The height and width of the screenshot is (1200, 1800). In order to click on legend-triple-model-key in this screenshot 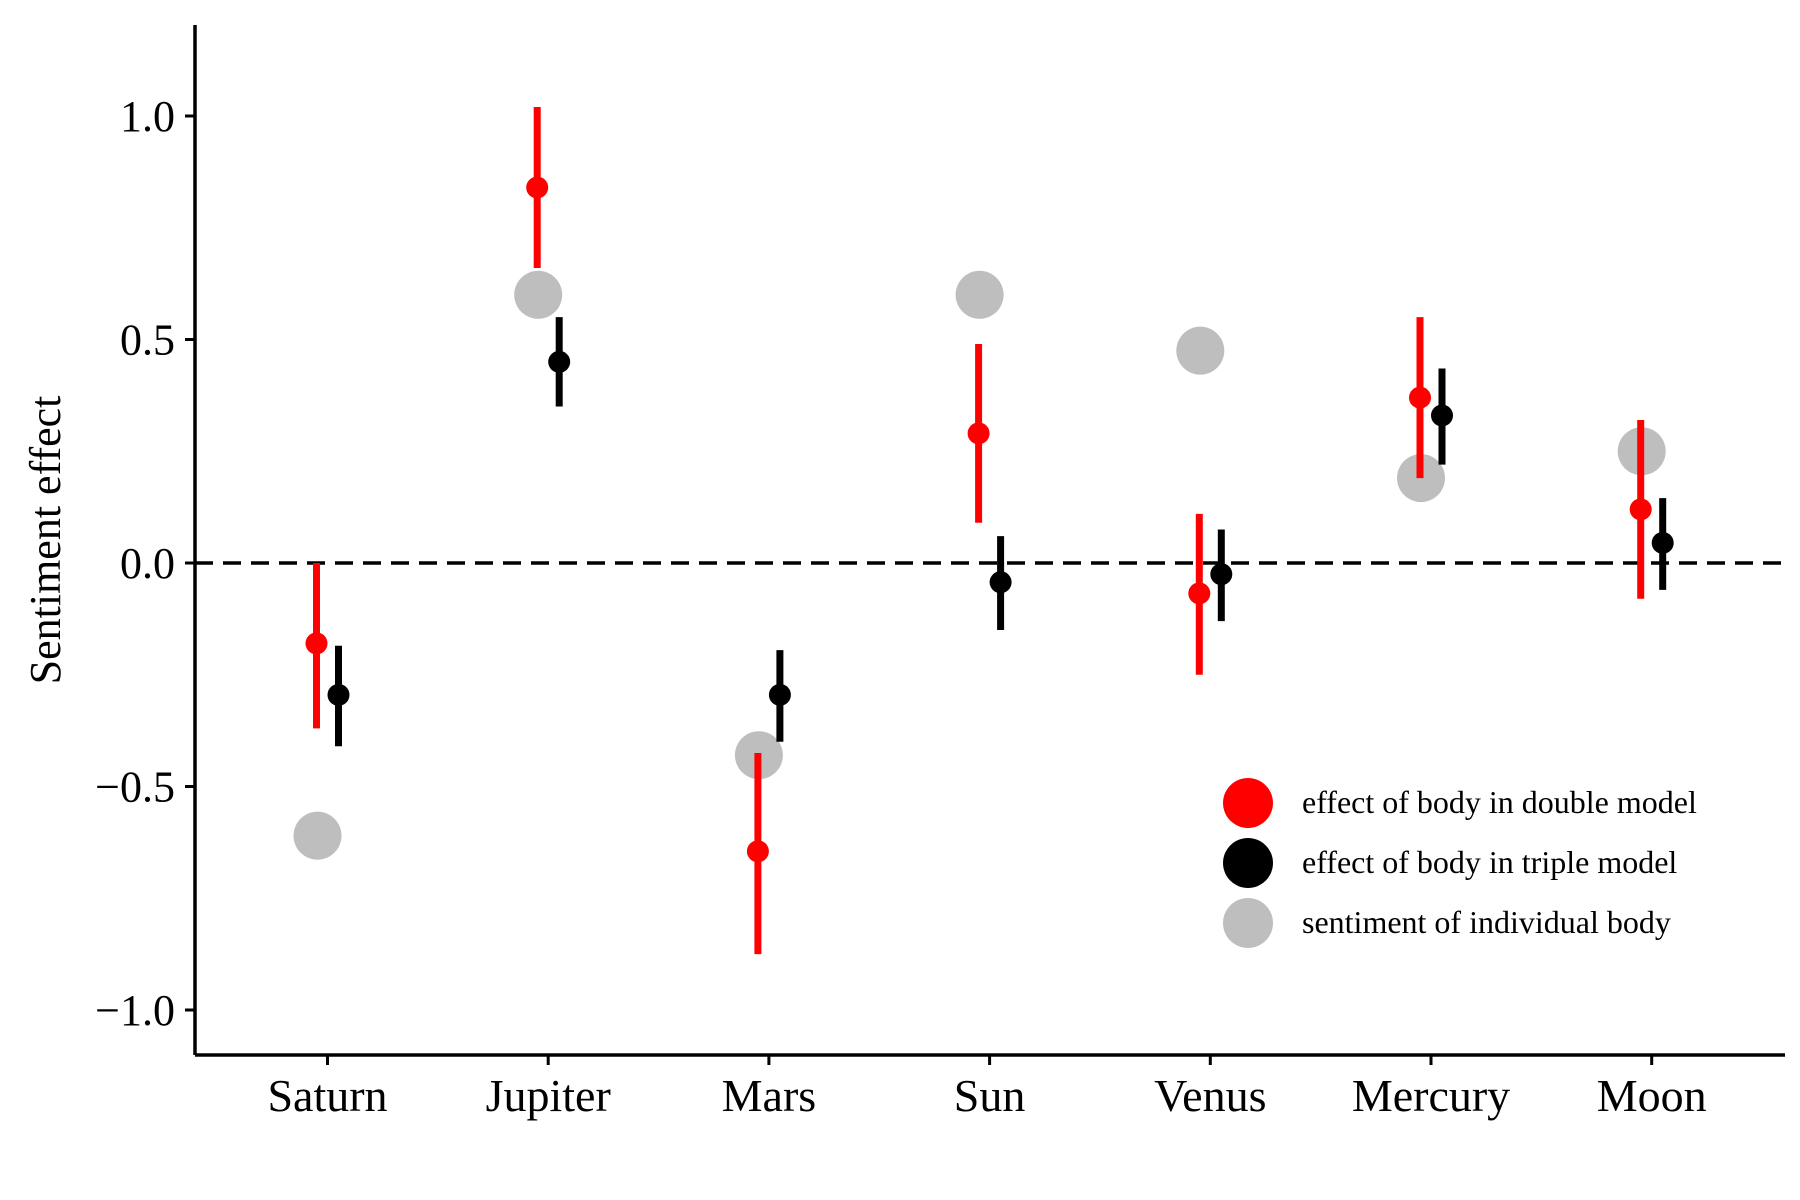, I will do `click(1248, 863)`.